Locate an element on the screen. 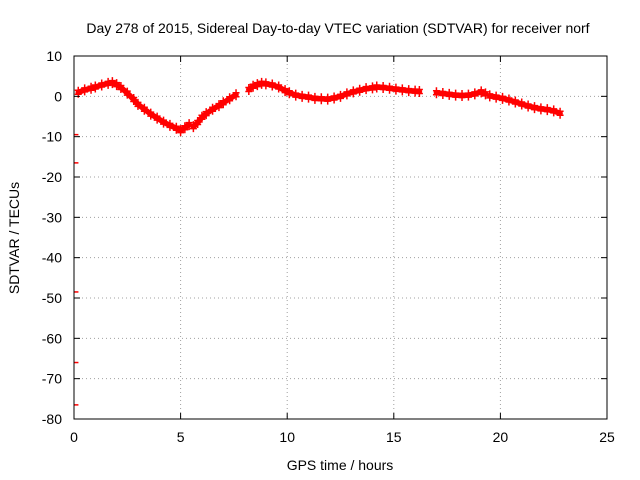 The width and height of the screenshot is (640, 480). y-tick-label: -60 is located at coordinates (52, 338).